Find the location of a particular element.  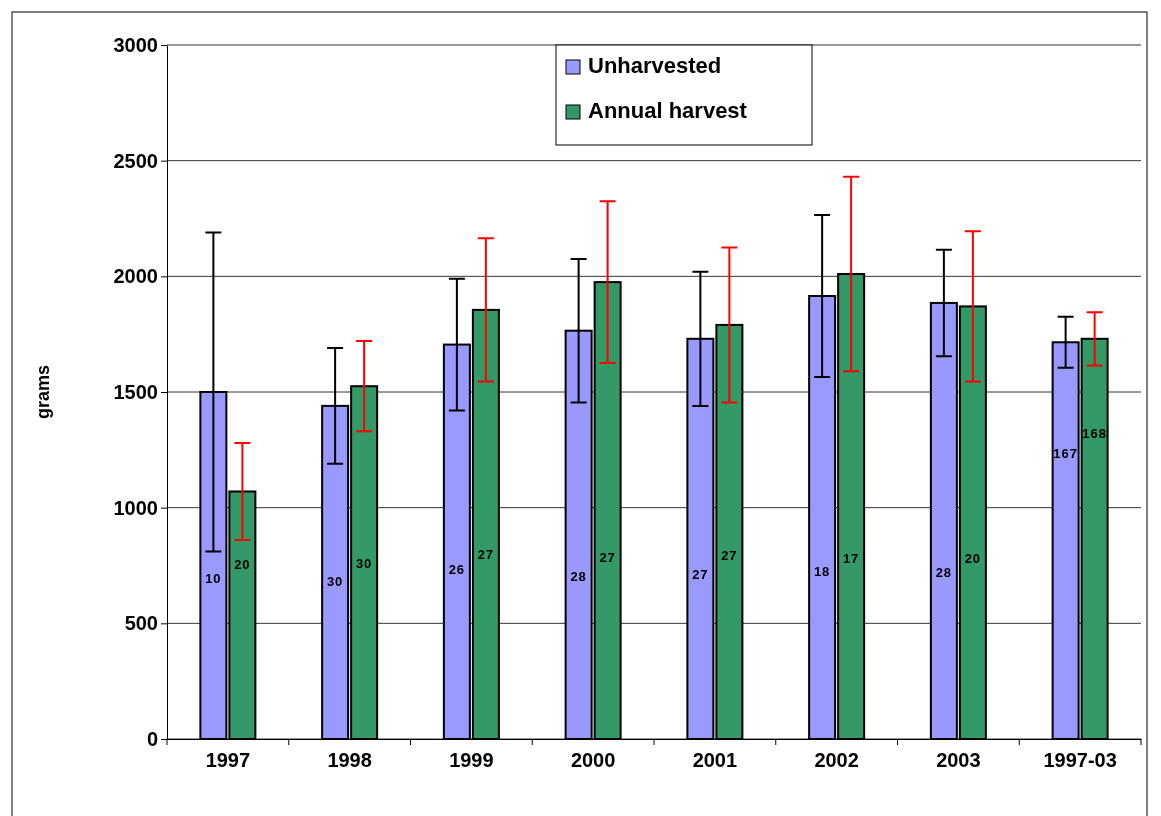

x-tick-label: 1998 is located at coordinates (349, 760).